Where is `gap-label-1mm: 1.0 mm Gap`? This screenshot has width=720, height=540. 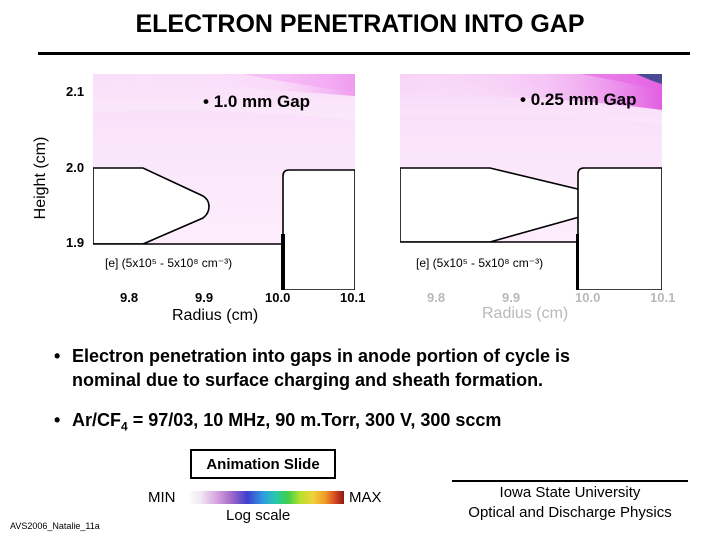
gap-label-1mm: 1.0 mm Gap is located at coordinates (262, 101).